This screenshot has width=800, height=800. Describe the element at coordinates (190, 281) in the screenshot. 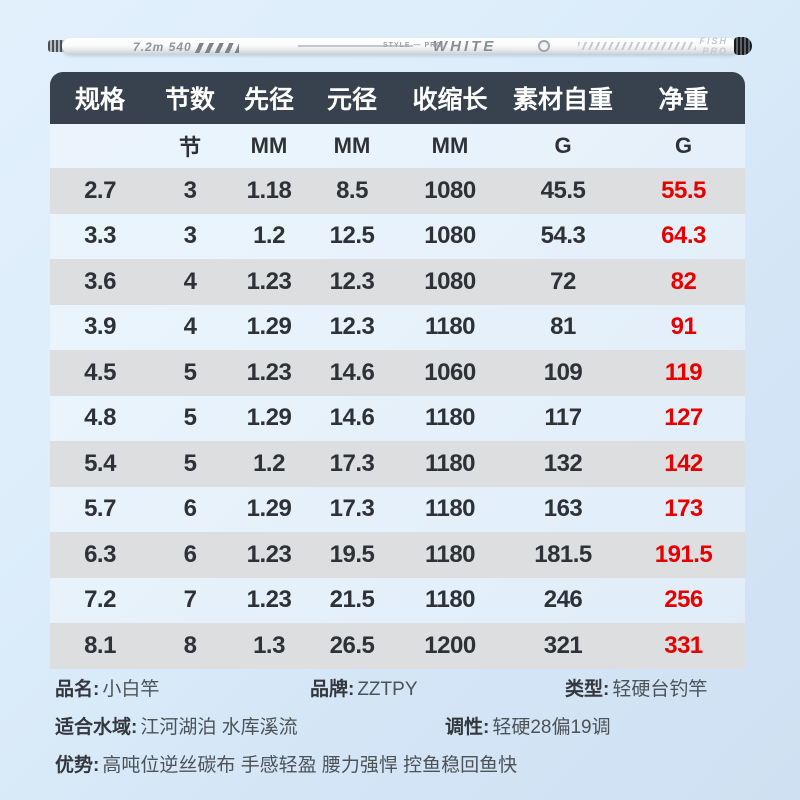

I see `table-cell: 4` at that location.